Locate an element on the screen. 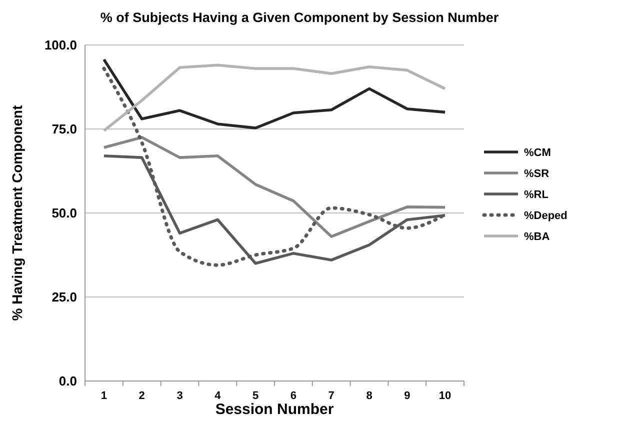  y-tick-label: 25.0 is located at coordinates (64, 297).